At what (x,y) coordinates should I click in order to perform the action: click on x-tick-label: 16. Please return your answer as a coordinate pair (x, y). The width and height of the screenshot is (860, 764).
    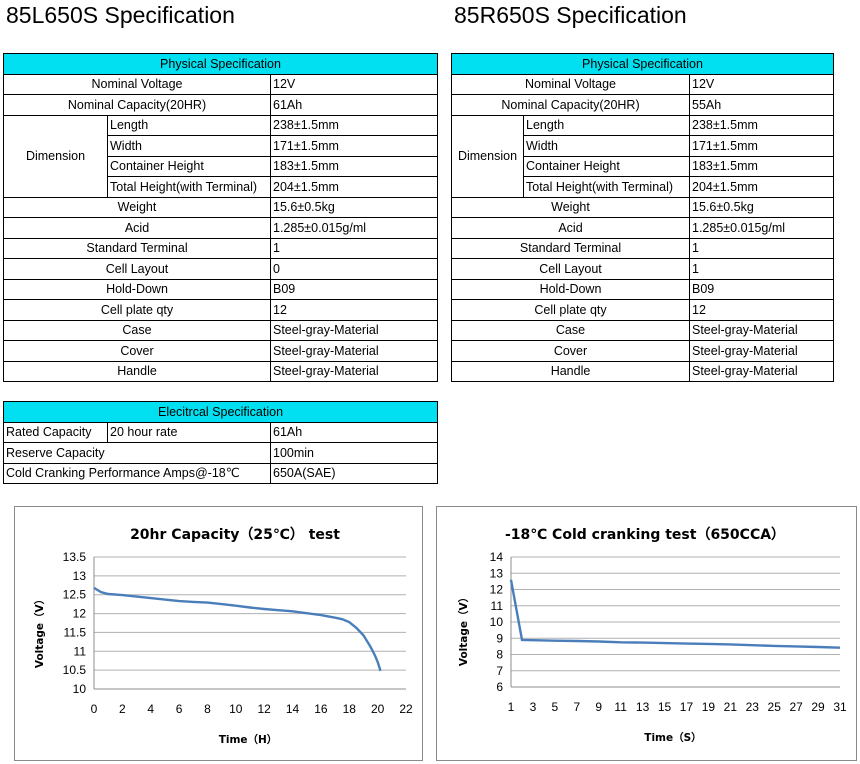
    Looking at the image, I should click on (321, 709).